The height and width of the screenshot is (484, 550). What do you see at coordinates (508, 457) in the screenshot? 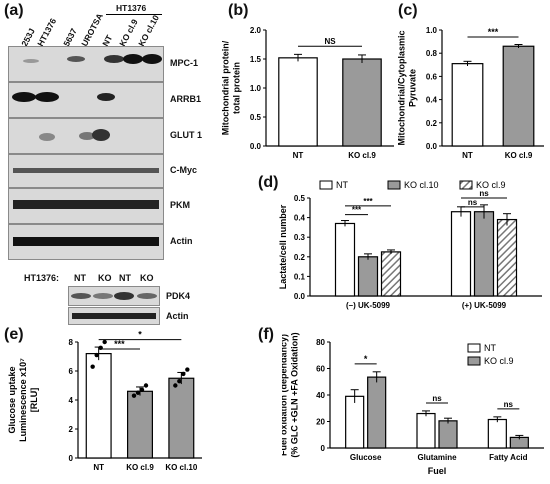
I see `x-tick-label: Fatty Acid` at bounding box center [508, 457].